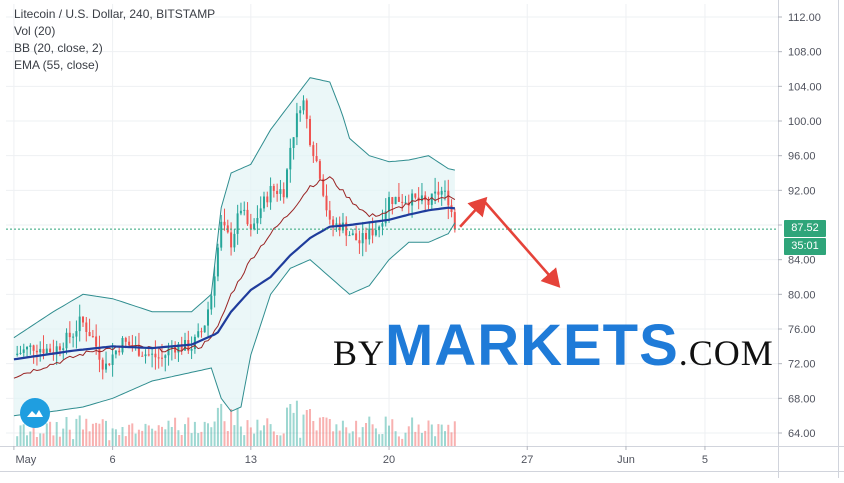  I want to click on forecast-arrow, so click(521, 243).